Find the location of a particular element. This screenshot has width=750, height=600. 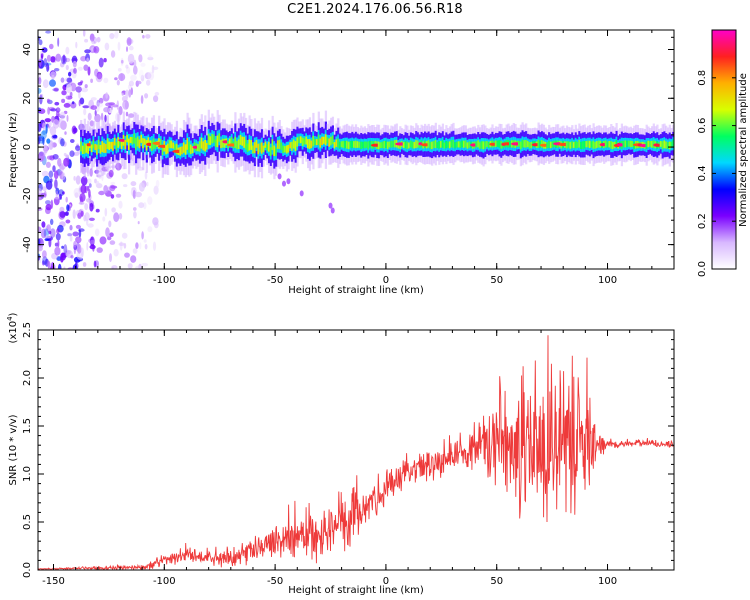

spectrogram-peak is located at coordinates (149, 144).